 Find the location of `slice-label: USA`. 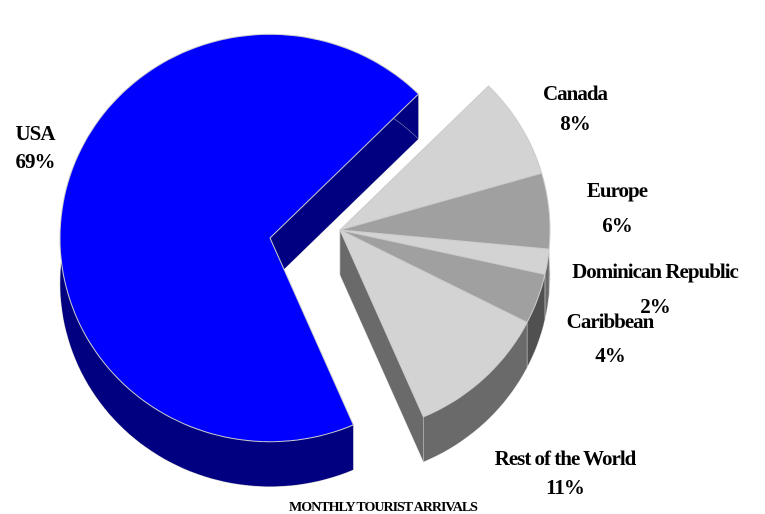

slice-label: USA is located at coordinates (35, 133).